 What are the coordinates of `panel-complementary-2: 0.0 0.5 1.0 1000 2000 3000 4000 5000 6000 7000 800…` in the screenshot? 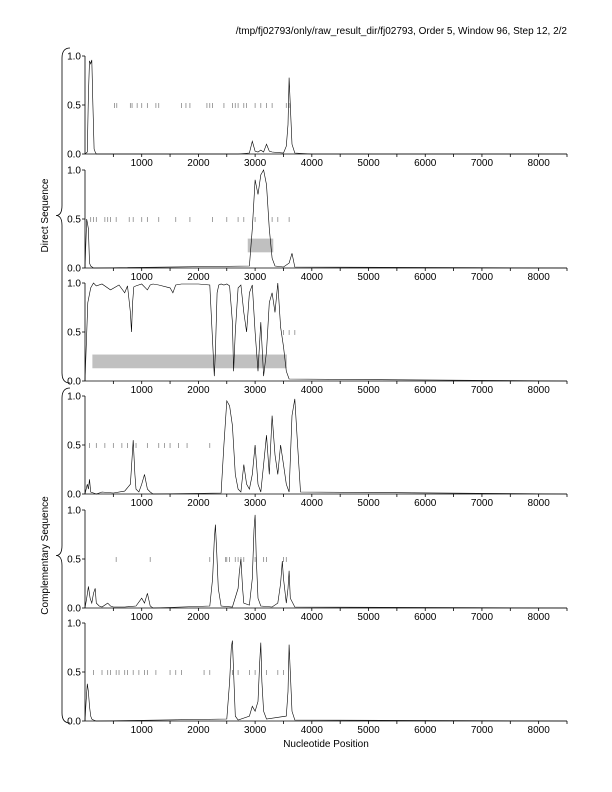 It's located at (317, 564).